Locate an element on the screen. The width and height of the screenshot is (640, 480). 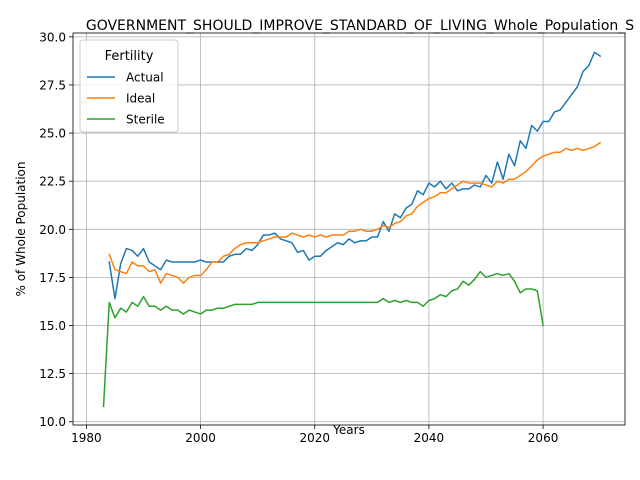
legend: Fertility Actual Ideal Sterile is located at coordinates (129, 86).